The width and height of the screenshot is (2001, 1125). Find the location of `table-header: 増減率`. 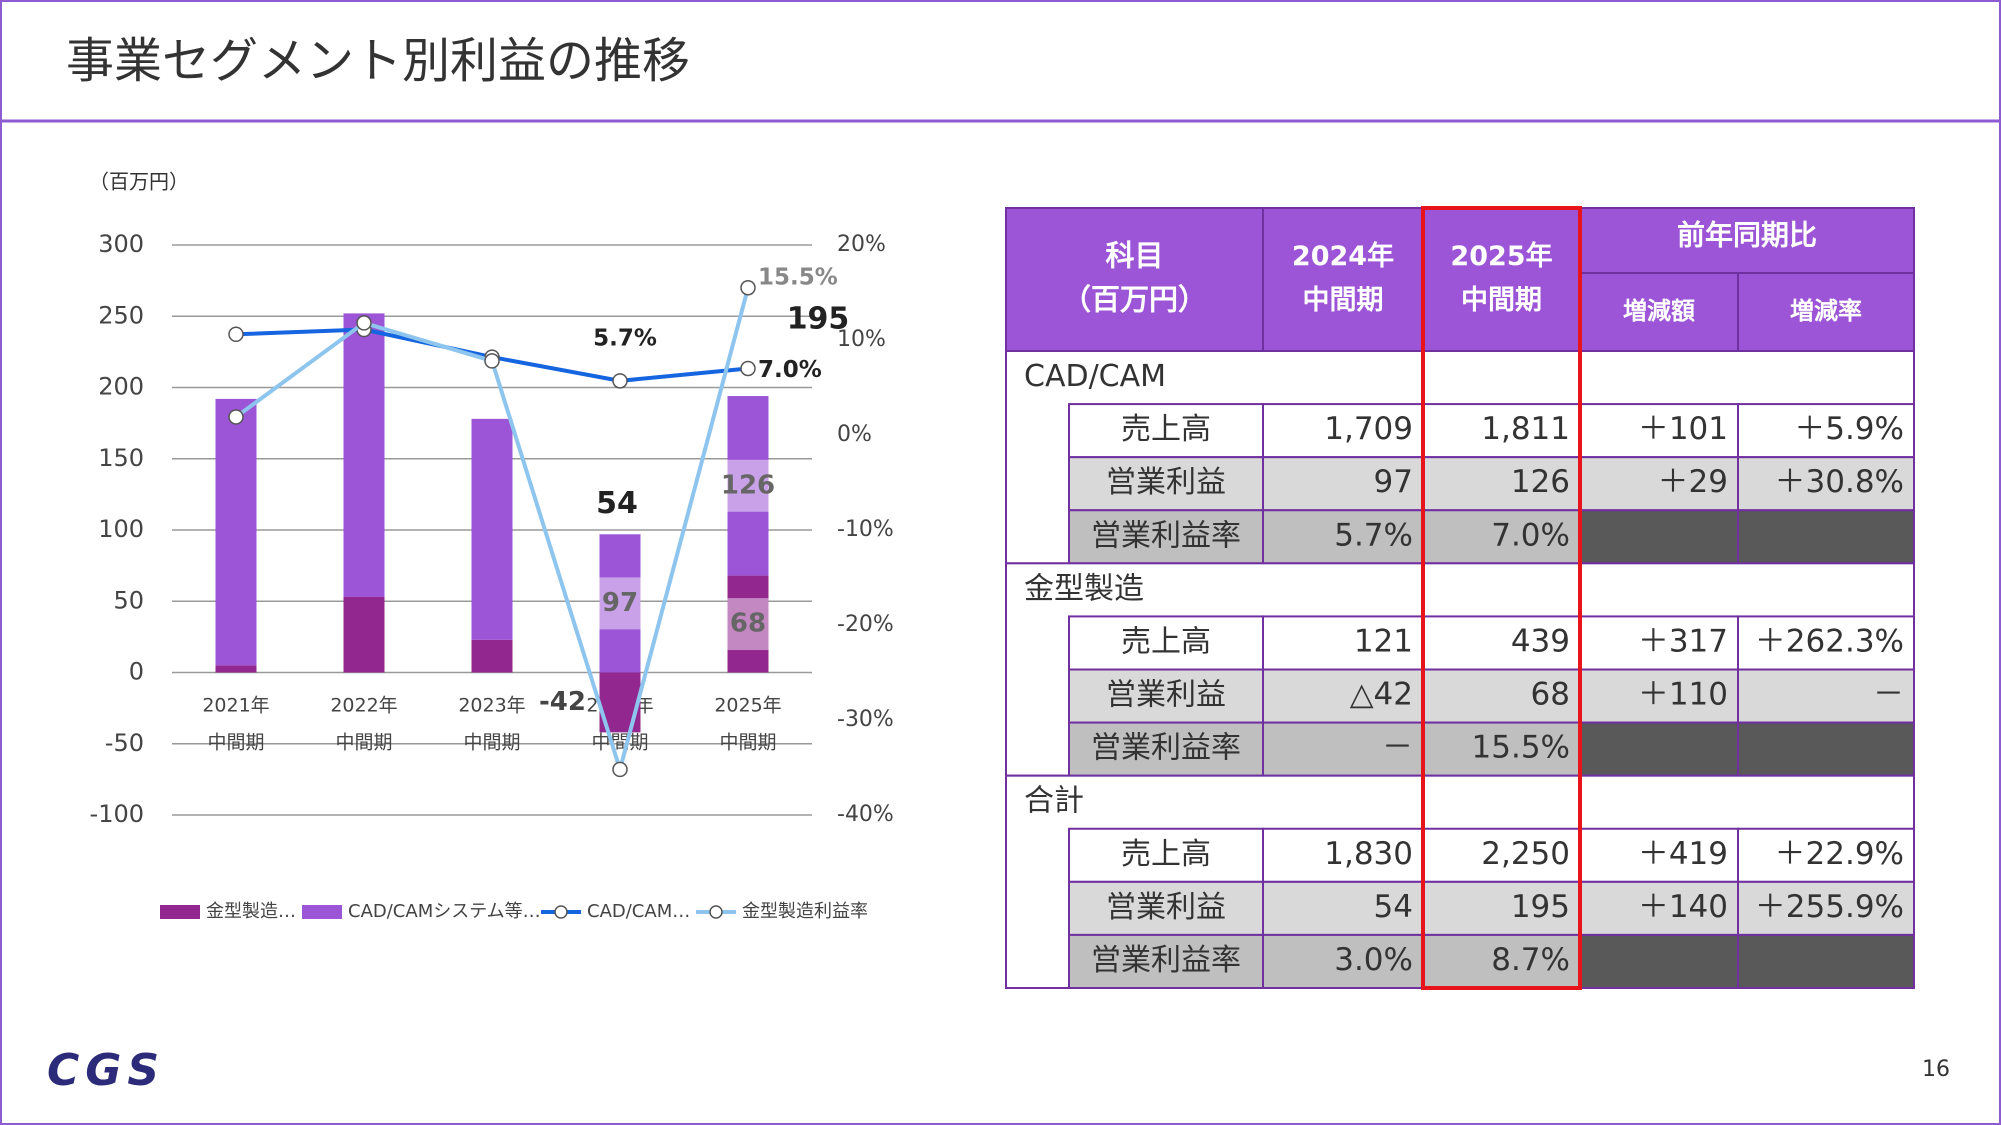

table-header: 増減率 is located at coordinates (1826, 311).